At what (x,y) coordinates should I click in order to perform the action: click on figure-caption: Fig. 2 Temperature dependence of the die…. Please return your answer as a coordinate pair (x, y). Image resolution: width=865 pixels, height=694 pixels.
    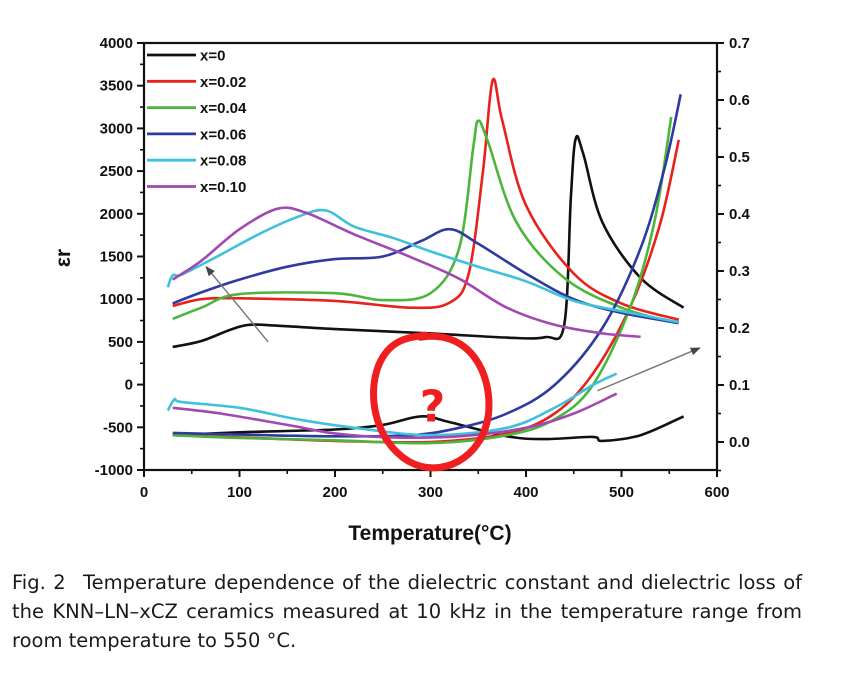
    Looking at the image, I should click on (407, 611).